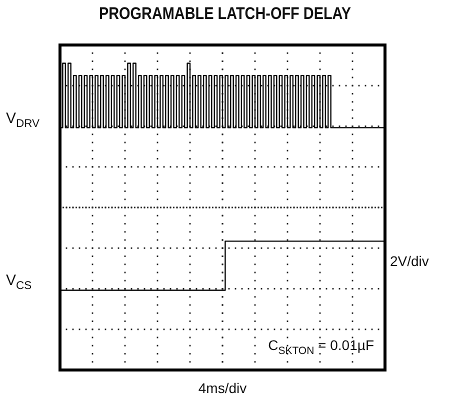  I want to click on x-axis-title: 4ms/div, so click(222, 388).